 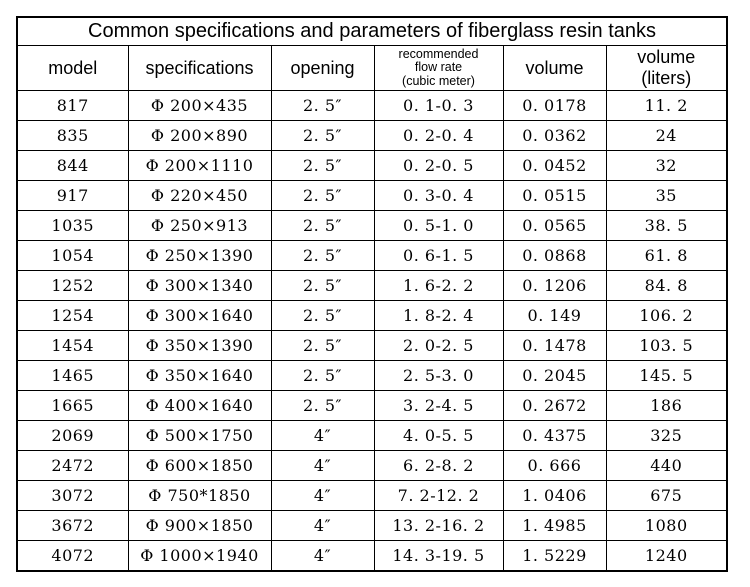 I want to click on table-cell: 0. 5-1. 0, so click(x=438, y=225).